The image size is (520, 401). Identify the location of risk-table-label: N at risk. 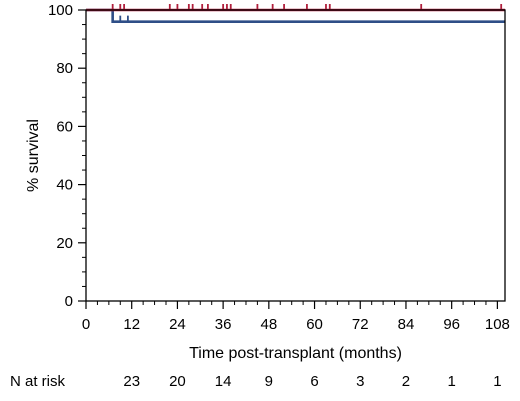
(38, 381).